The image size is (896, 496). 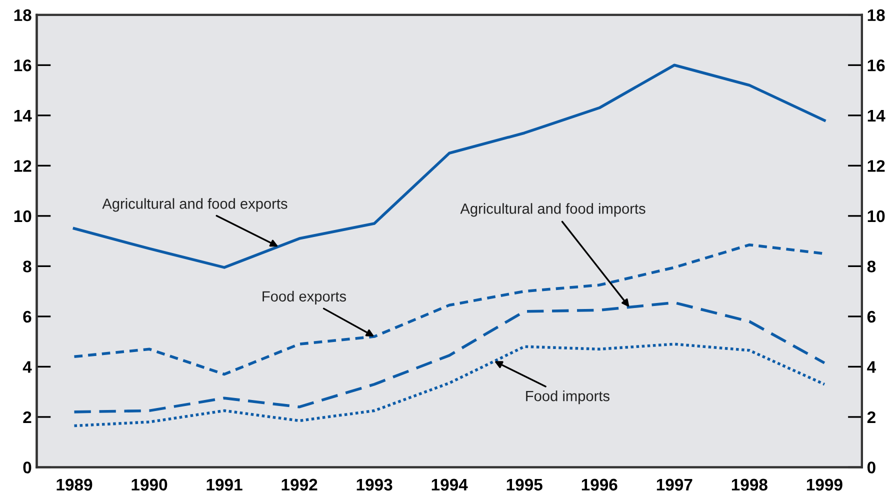 What do you see at coordinates (871, 316) in the screenshot?
I see `y2-tick-label: 6` at bounding box center [871, 316].